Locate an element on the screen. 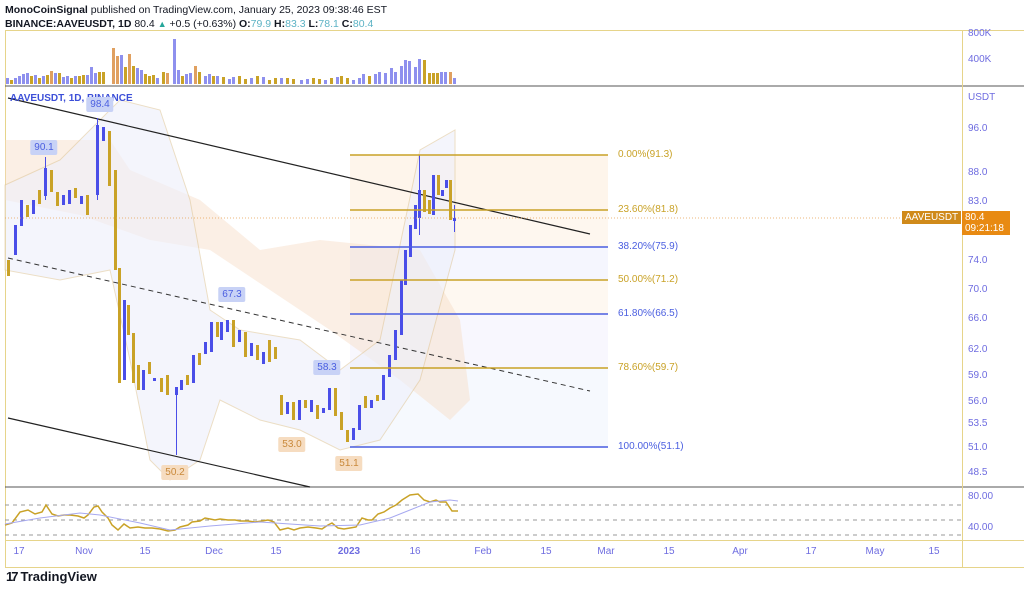 Image resolution: width=1024 pixels, height=590 pixels. last-price-tag: 80.4 09:21:18 is located at coordinates (986, 223).